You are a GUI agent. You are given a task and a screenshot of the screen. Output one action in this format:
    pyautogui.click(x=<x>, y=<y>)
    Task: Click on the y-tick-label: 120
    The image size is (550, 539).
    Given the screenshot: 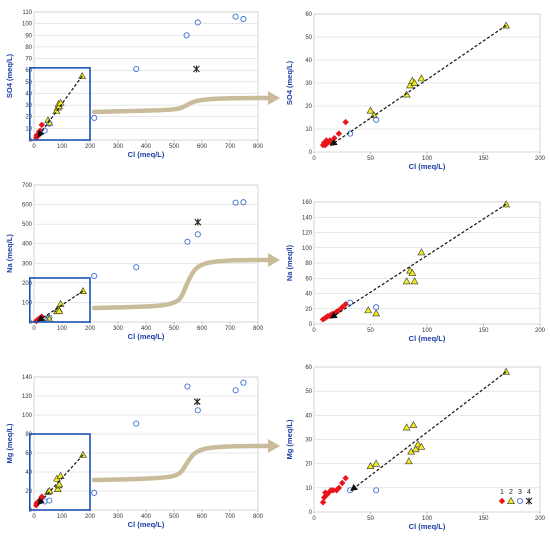 What is the action you would take?
    pyautogui.click(x=27, y=397)
    